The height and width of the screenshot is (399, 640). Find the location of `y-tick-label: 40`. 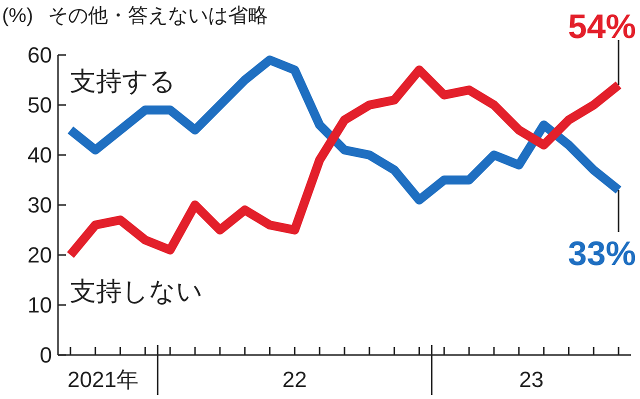

y-tick-label: 40 is located at coordinates (40, 155).